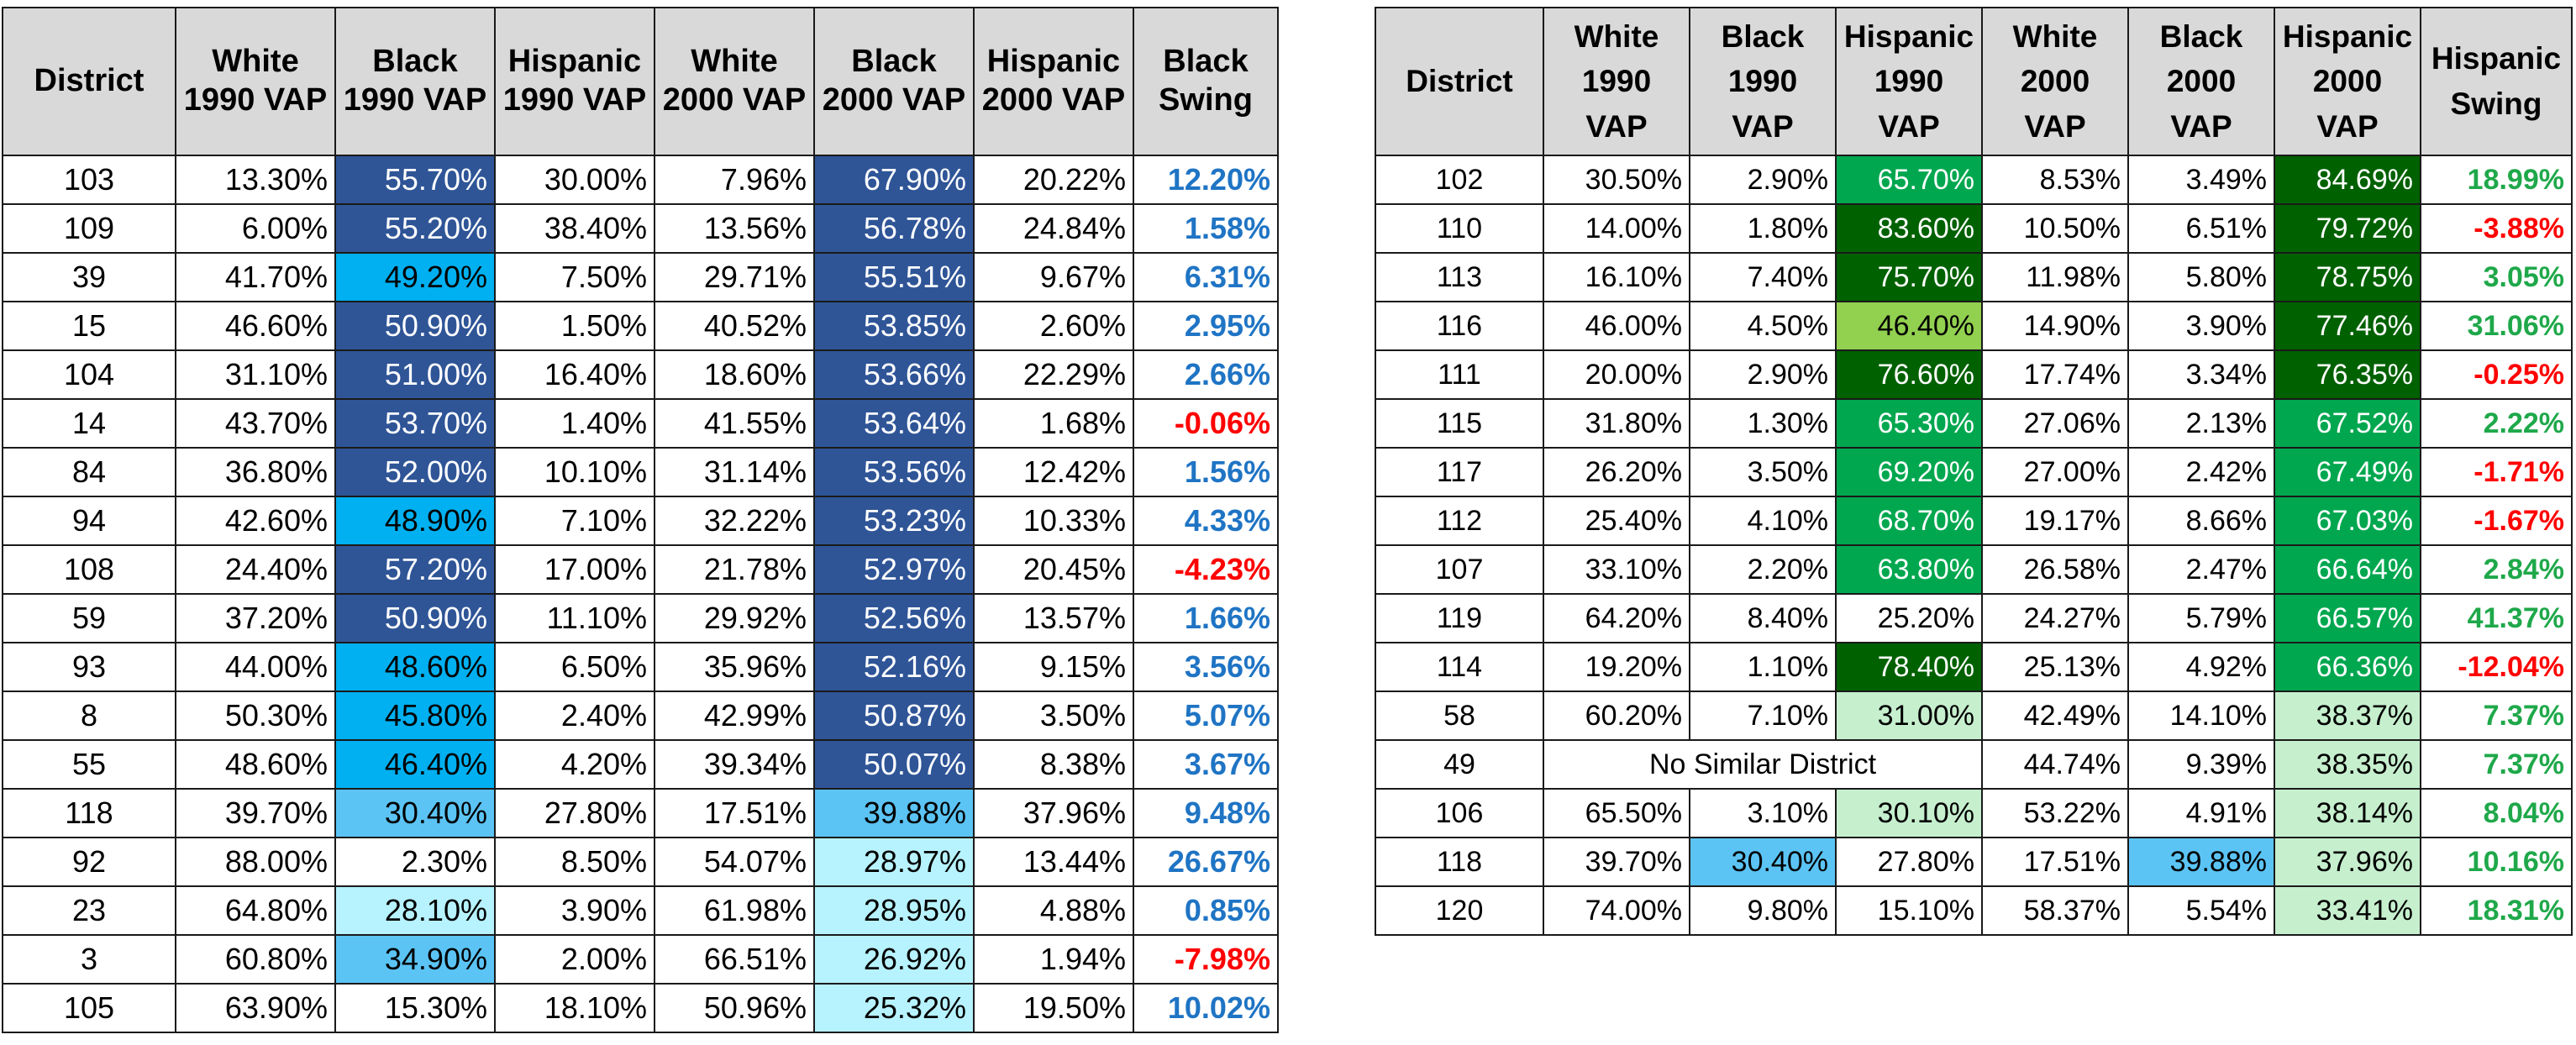  Describe the element at coordinates (574, 959) in the screenshot. I see `hispanic-1990-cell: 2.00%` at that location.